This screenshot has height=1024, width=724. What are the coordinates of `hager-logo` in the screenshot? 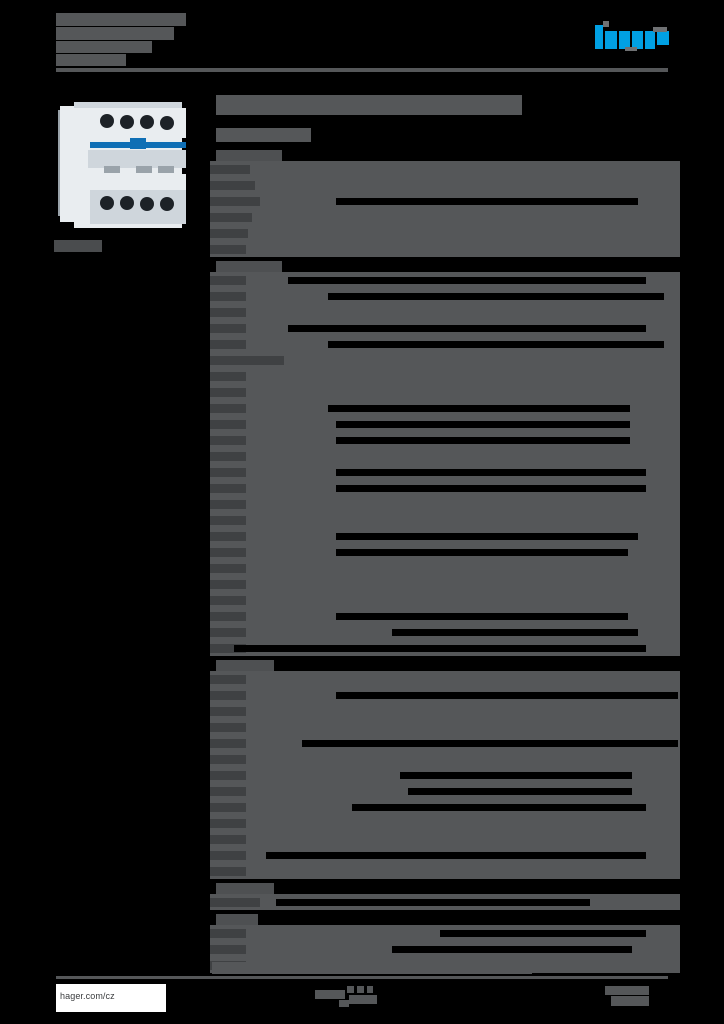 It's located at (632, 36).